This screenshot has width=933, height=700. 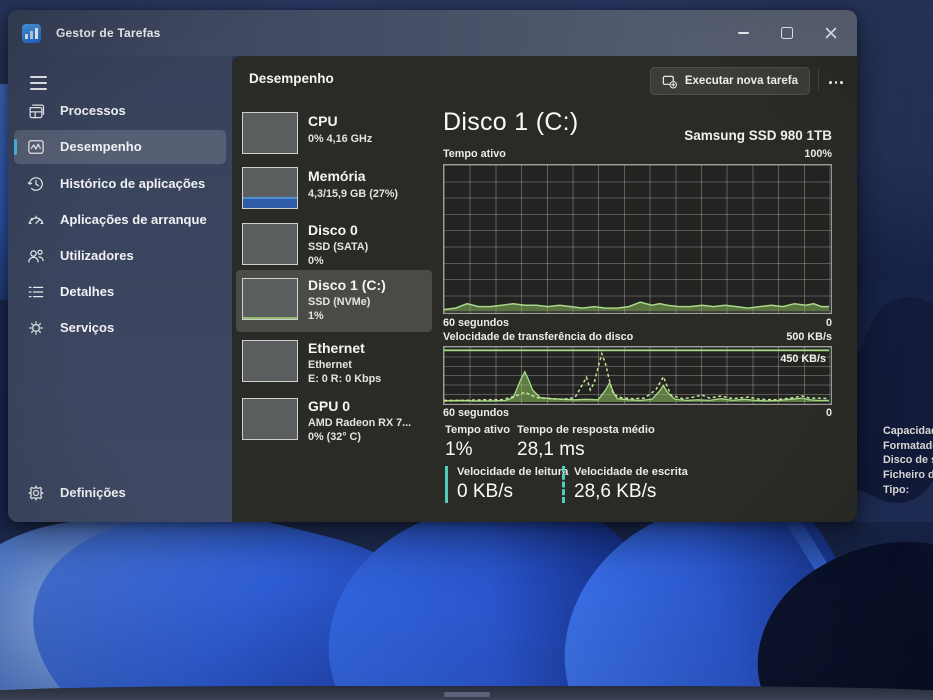 I want to click on sidebar-item-label: Histórico de aplicações, so click(x=133, y=183).